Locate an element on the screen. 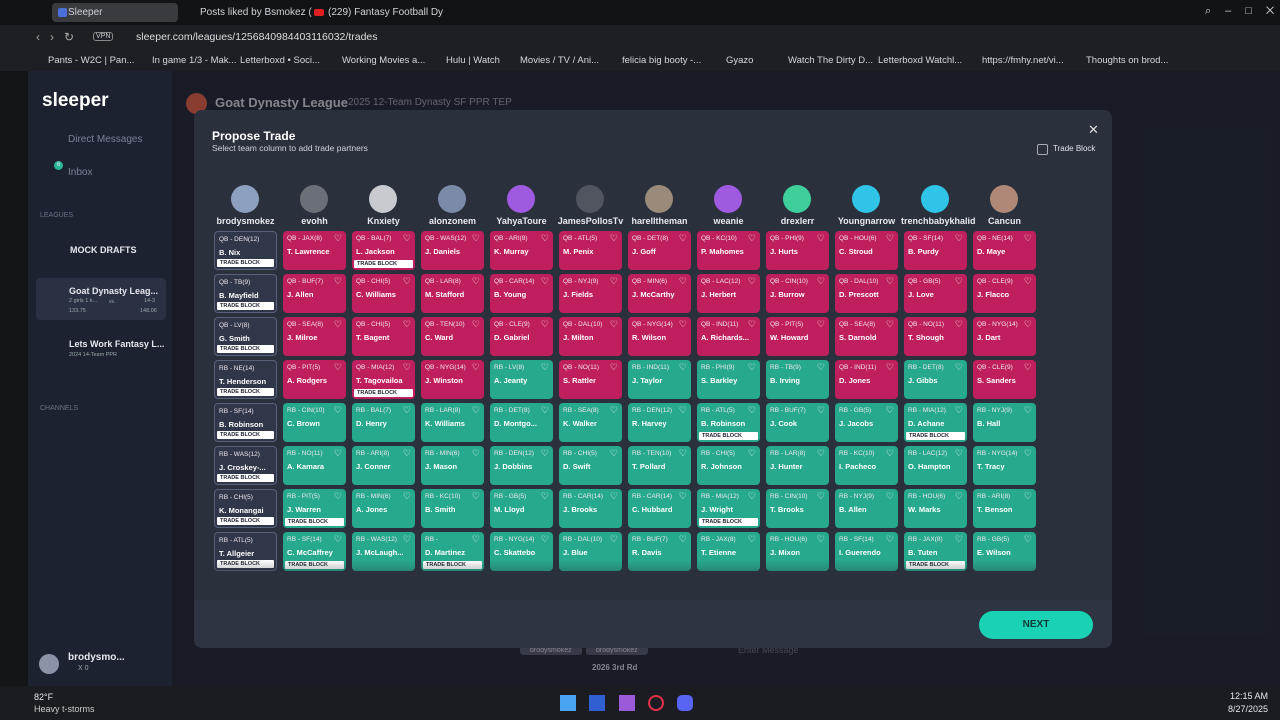  player-card: QB - NO(11) S. Rattler ♡ is located at coordinates (590, 379).